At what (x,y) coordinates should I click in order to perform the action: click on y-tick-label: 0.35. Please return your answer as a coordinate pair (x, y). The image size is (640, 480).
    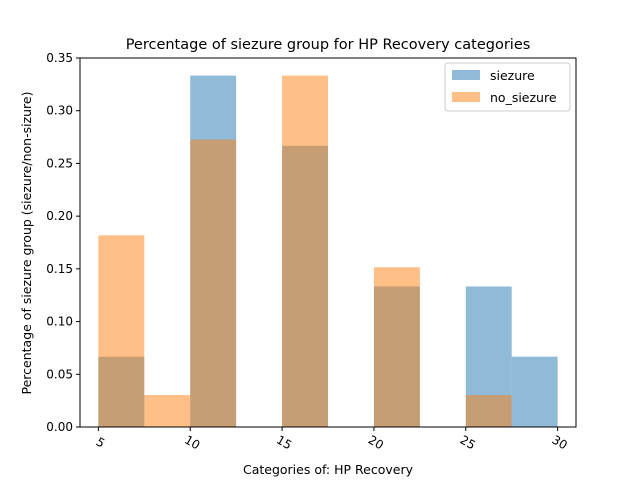
    Looking at the image, I should click on (59, 58).